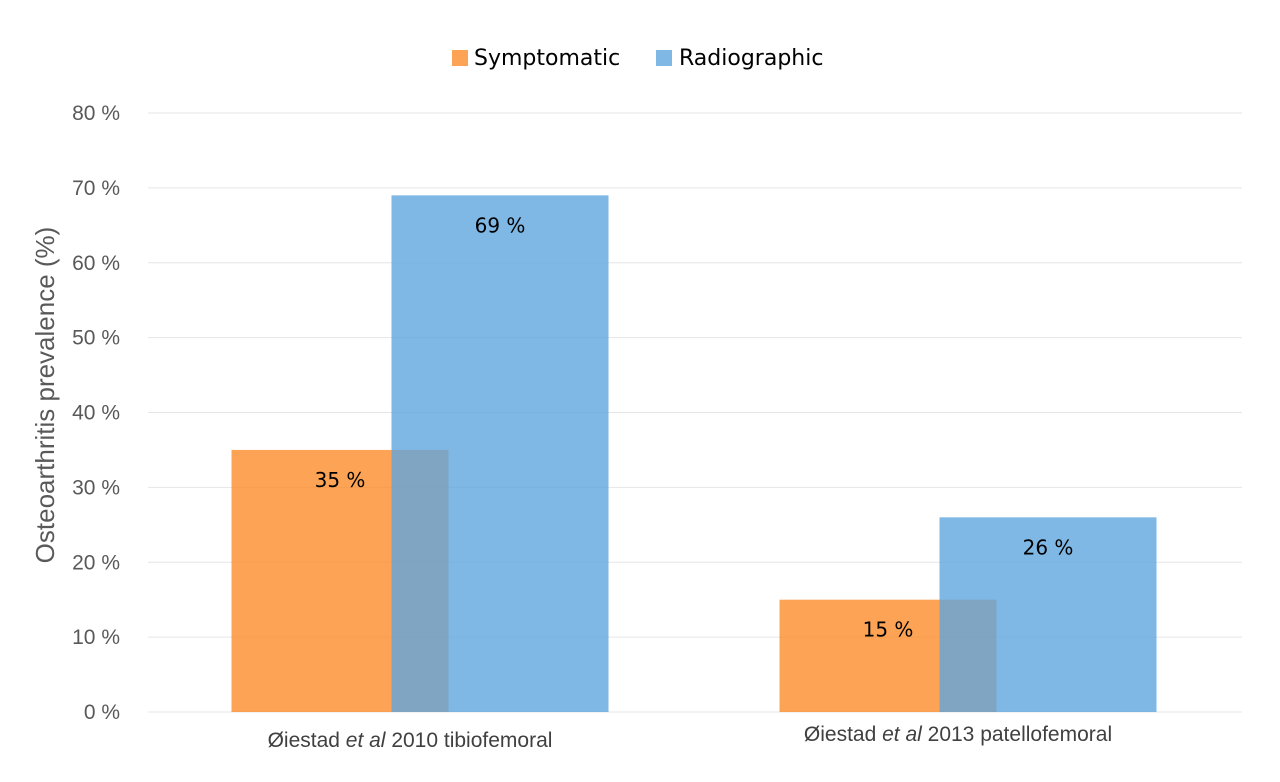  I want to click on y-tick-label: 60 %, so click(96, 263).